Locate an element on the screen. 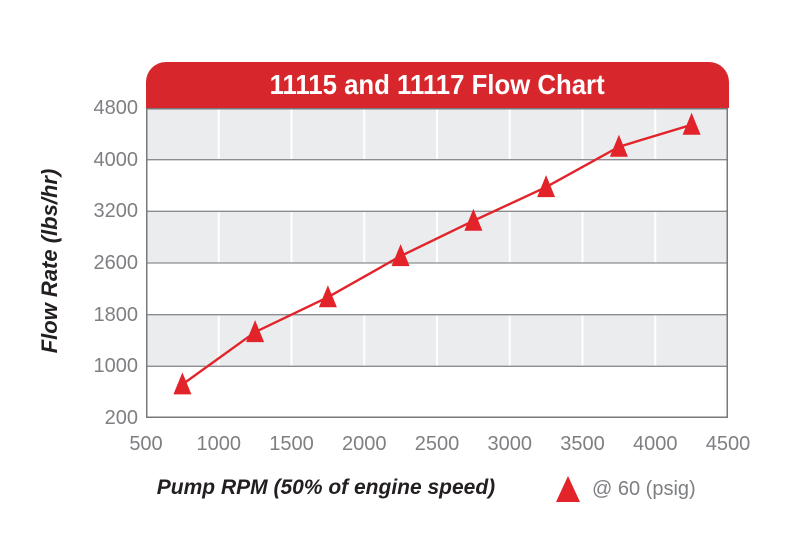 The width and height of the screenshot is (800, 554). x-tick-label: 1500 is located at coordinates (291, 444).